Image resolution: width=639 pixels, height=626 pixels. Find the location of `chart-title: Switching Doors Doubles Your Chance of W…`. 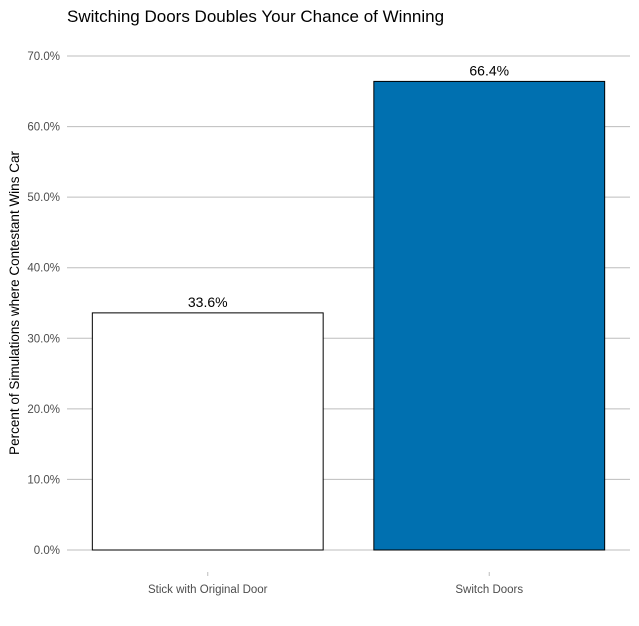

chart-title: Switching Doors Doubles Your Chance of W… is located at coordinates (255, 16).